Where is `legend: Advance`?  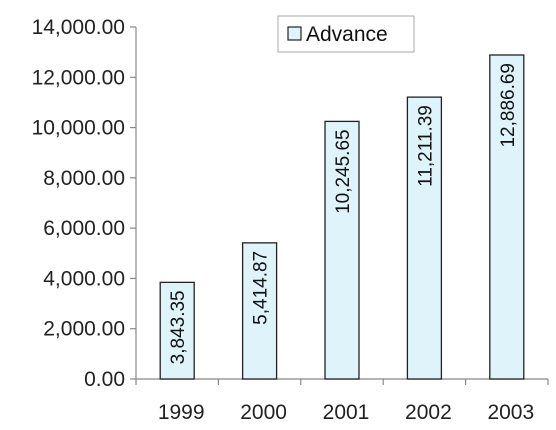 legend: Advance is located at coordinates (346, 34).